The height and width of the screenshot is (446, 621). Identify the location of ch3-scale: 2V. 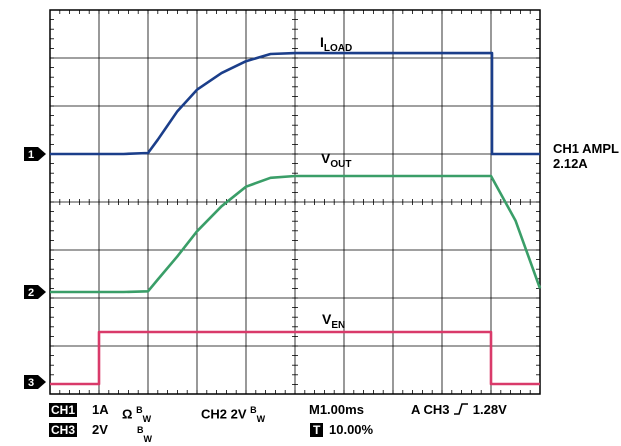
(100, 429).